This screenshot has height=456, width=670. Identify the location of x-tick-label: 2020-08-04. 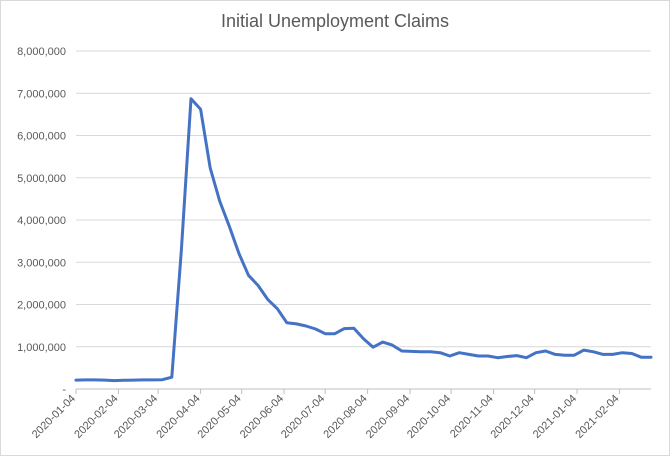
(345, 417).